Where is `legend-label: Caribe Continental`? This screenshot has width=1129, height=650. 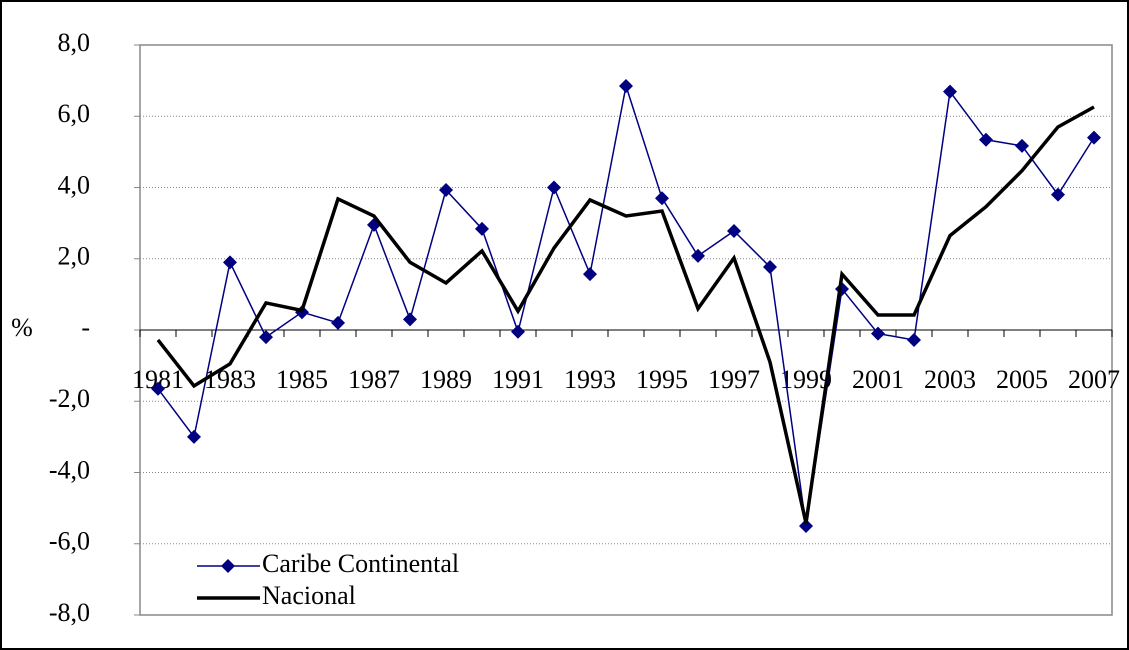
legend-label: Caribe Continental is located at coordinates (360, 563).